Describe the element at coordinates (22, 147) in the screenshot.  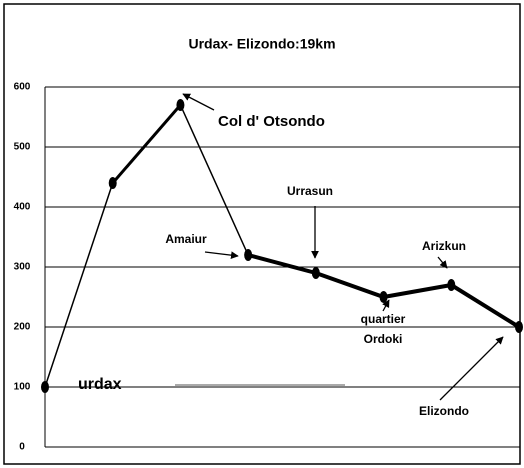
I see `y-tick-label: 500` at that location.